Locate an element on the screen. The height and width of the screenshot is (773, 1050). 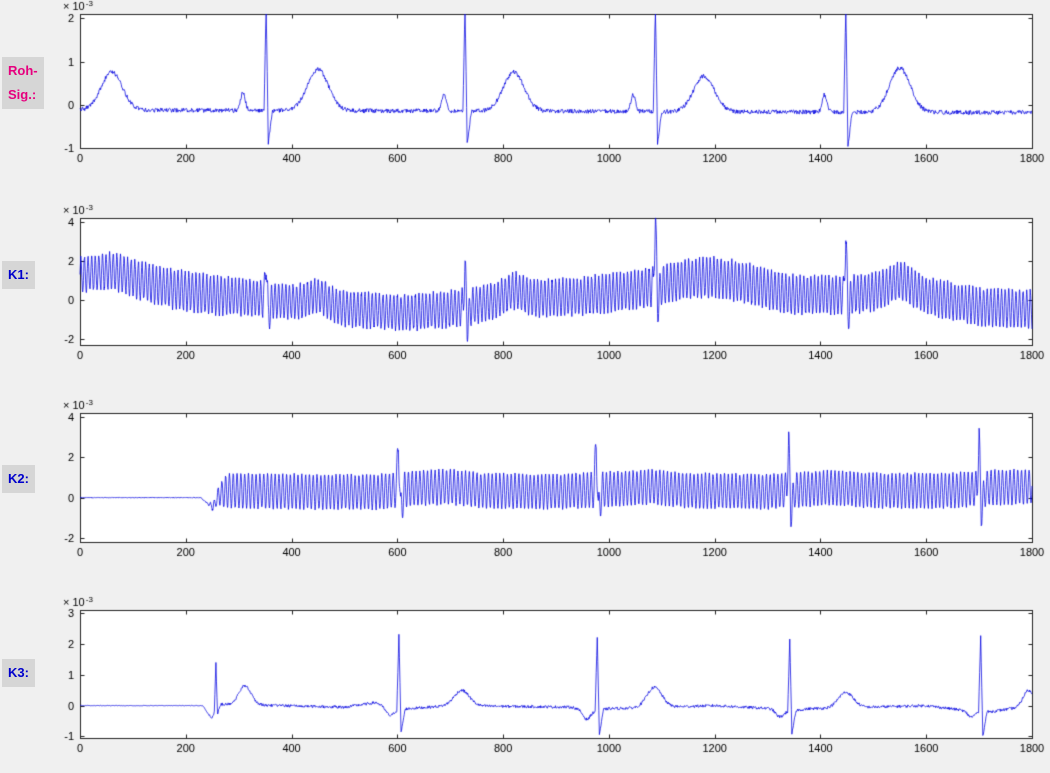
signal-label-line: K1: is located at coordinates (18, 274).